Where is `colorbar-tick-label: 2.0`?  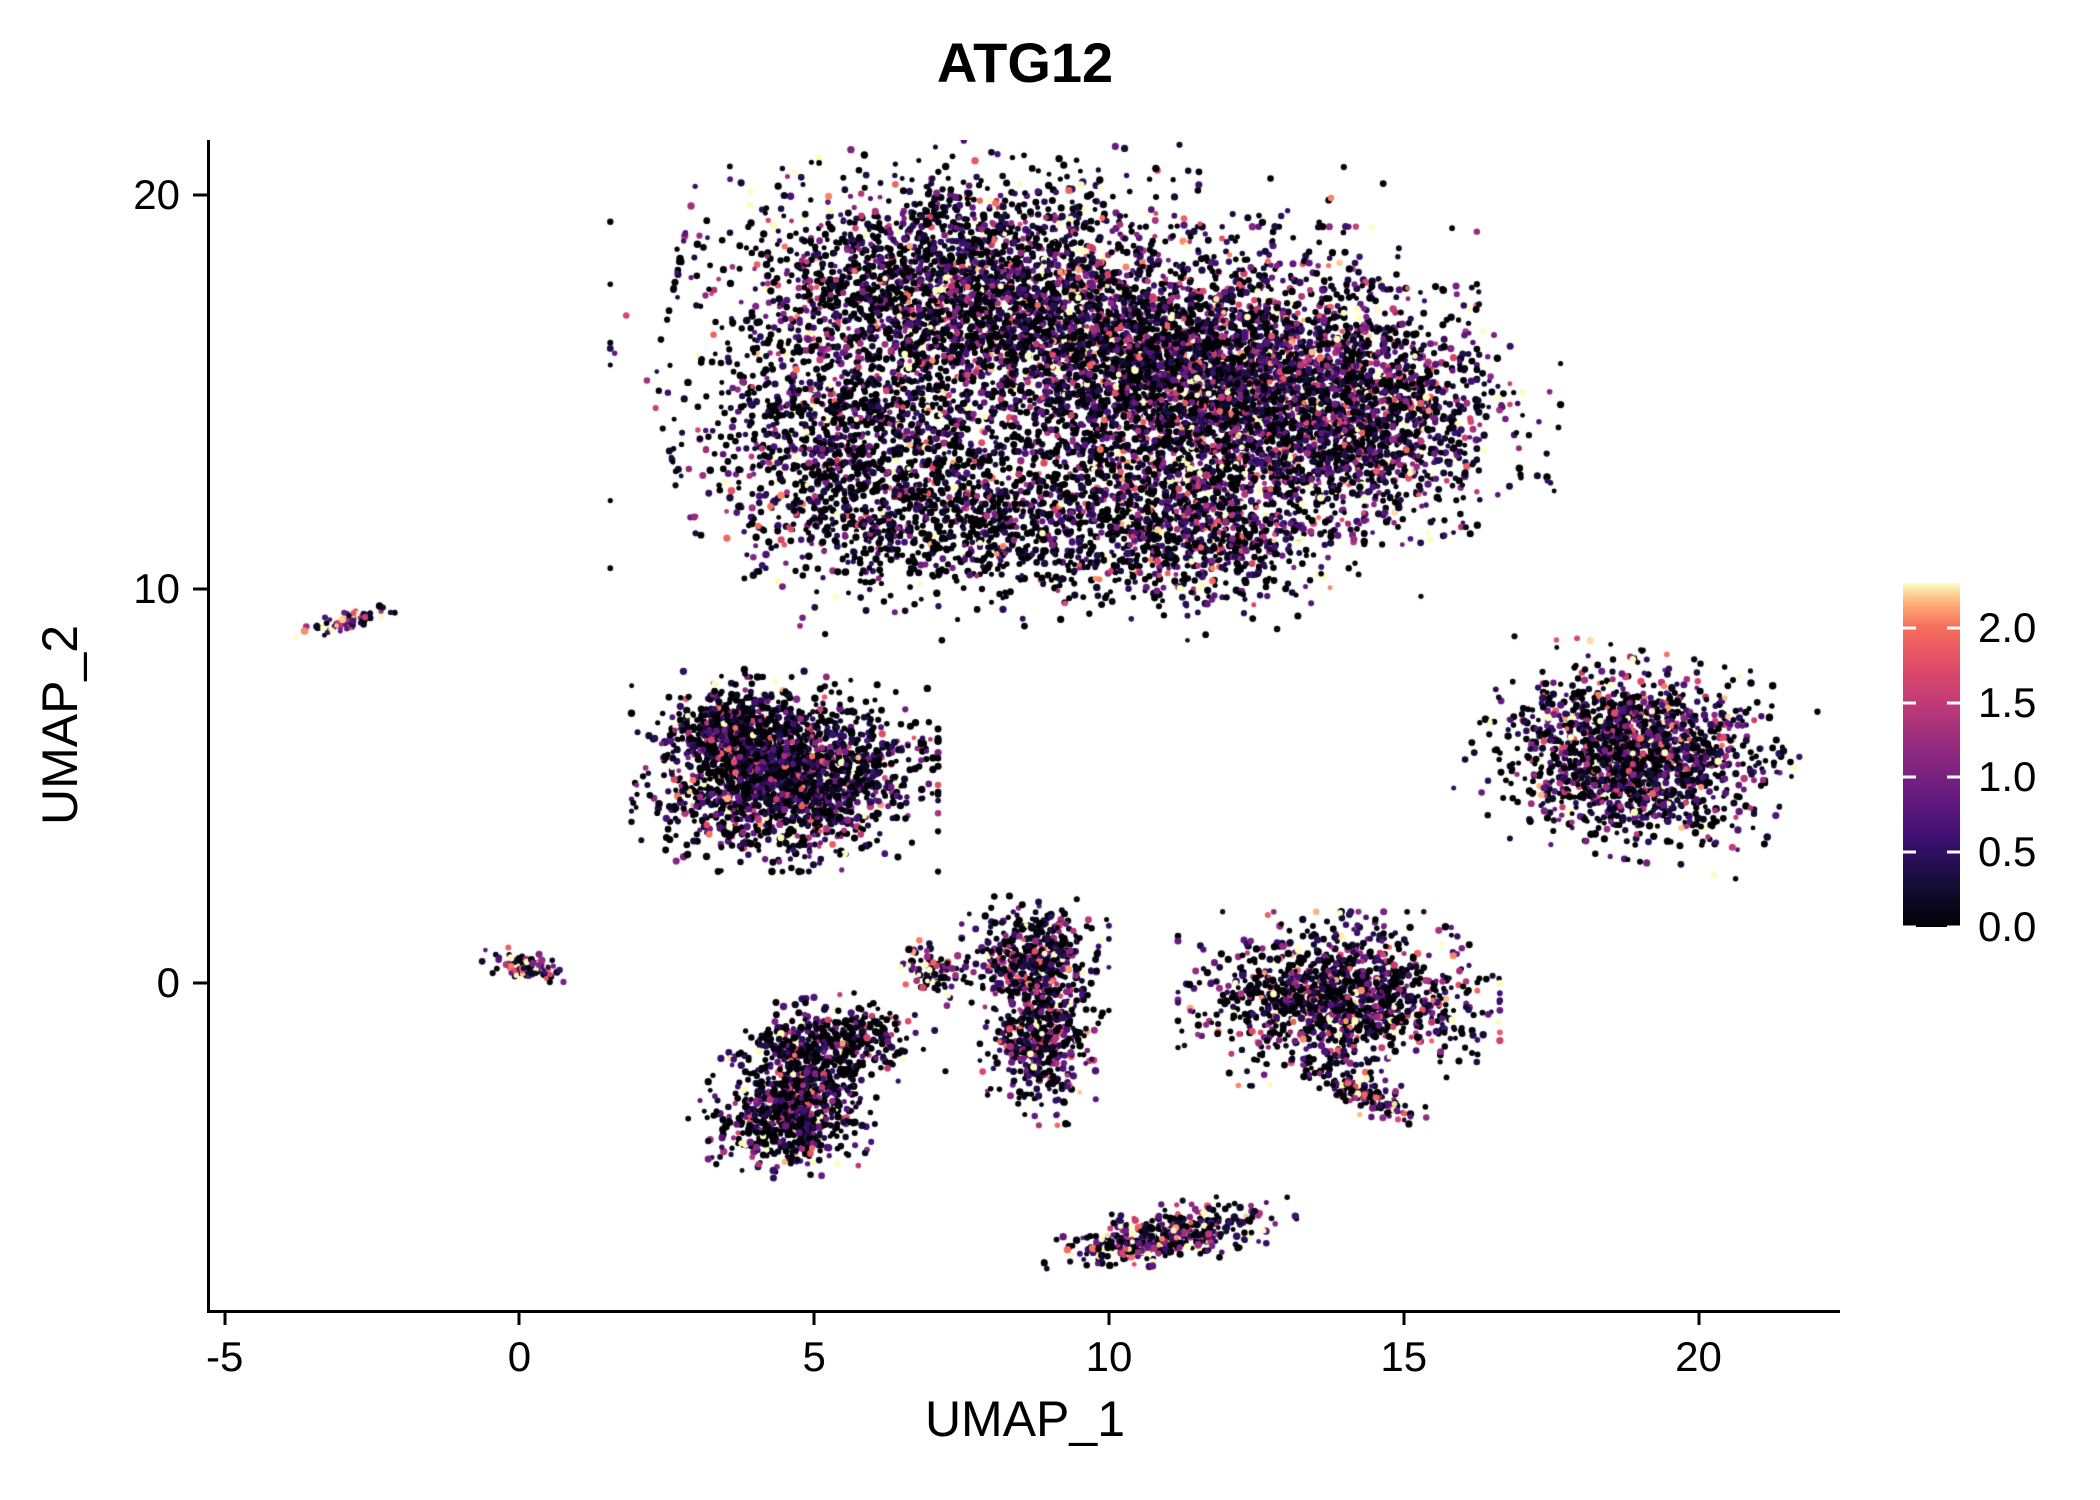 colorbar-tick-label: 2.0 is located at coordinates (2007, 627).